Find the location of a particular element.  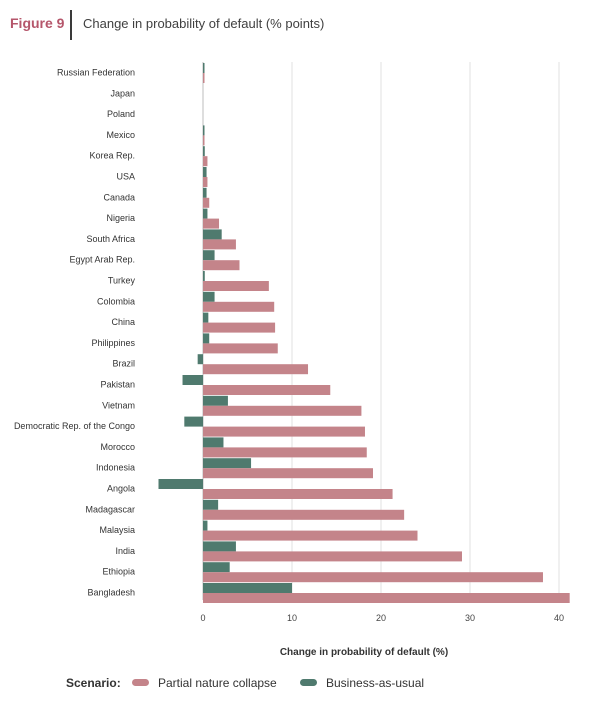

category-label: South Africa is located at coordinates (110, 239).